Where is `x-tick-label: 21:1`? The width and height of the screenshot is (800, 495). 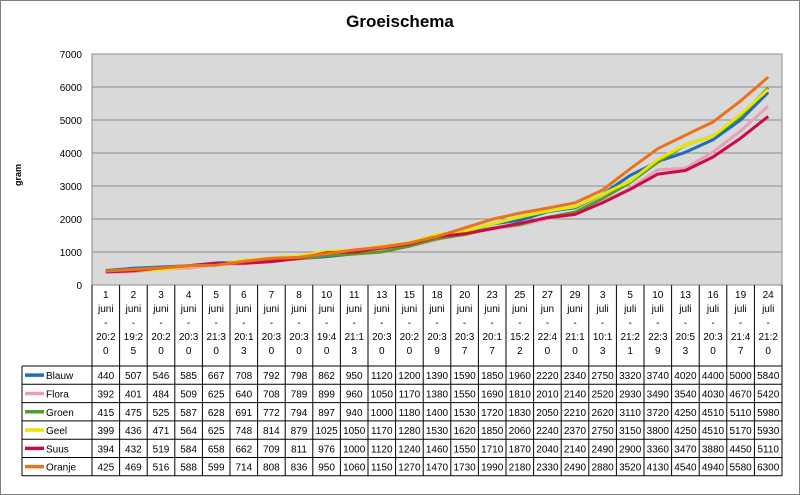 x-tick-label: 21:1 is located at coordinates (575, 337).